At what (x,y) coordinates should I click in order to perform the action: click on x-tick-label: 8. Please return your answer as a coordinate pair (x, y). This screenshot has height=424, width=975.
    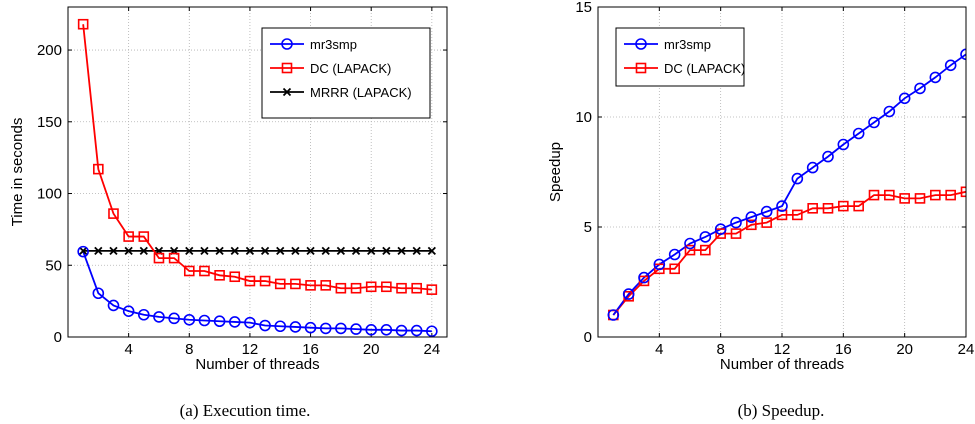
    Looking at the image, I should click on (720, 349).